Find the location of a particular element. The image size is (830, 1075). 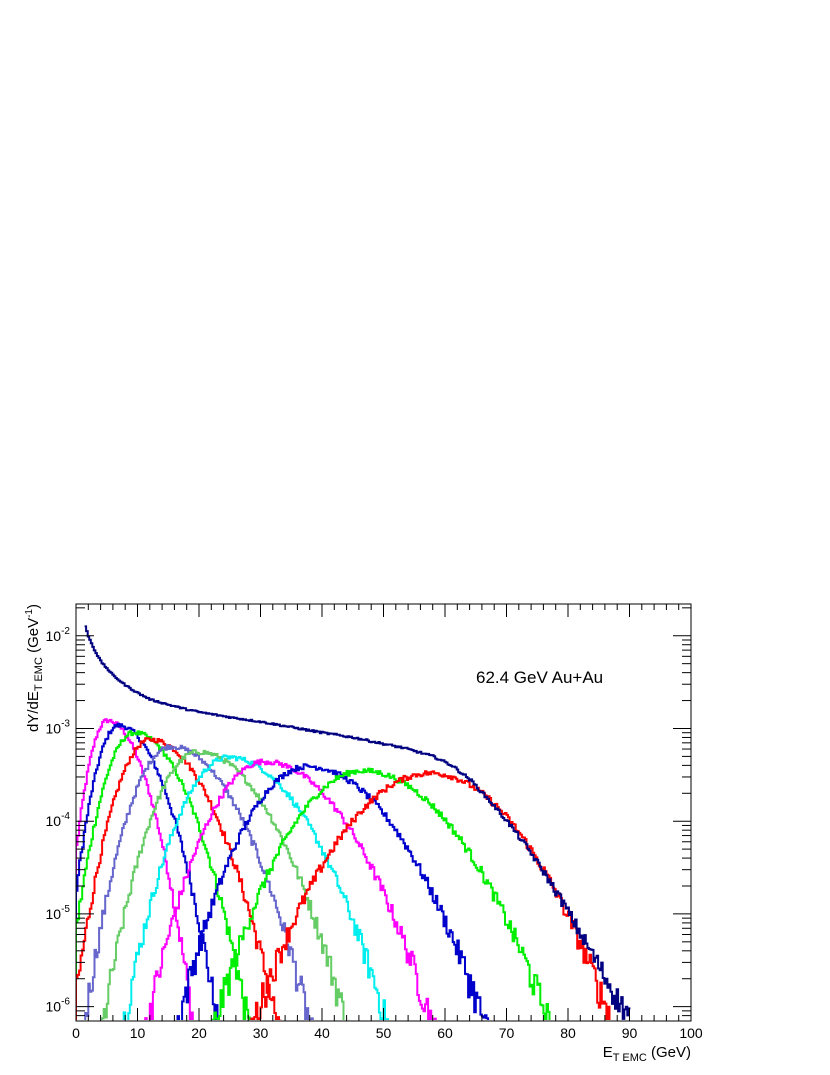

x-tick-label: 0 is located at coordinates (76, 1033).